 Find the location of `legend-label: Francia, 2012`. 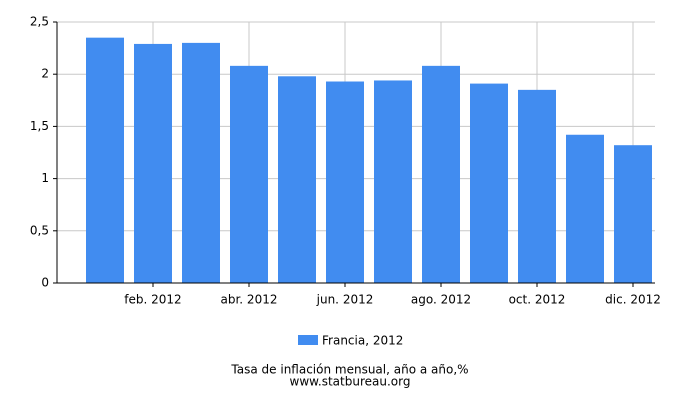

legend-label: Francia, 2012 is located at coordinates (362, 341).